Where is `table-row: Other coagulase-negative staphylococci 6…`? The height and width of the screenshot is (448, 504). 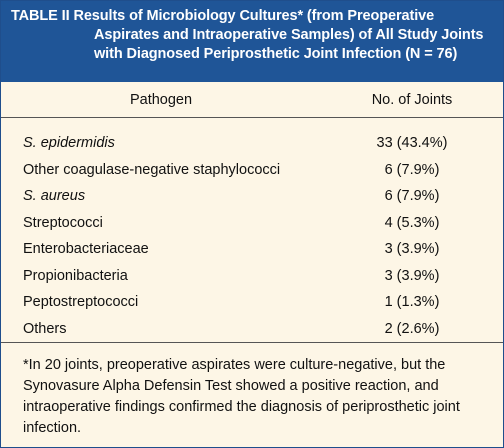 table-row: Other coagulase-negative staphylococci 6… is located at coordinates (252, 170).